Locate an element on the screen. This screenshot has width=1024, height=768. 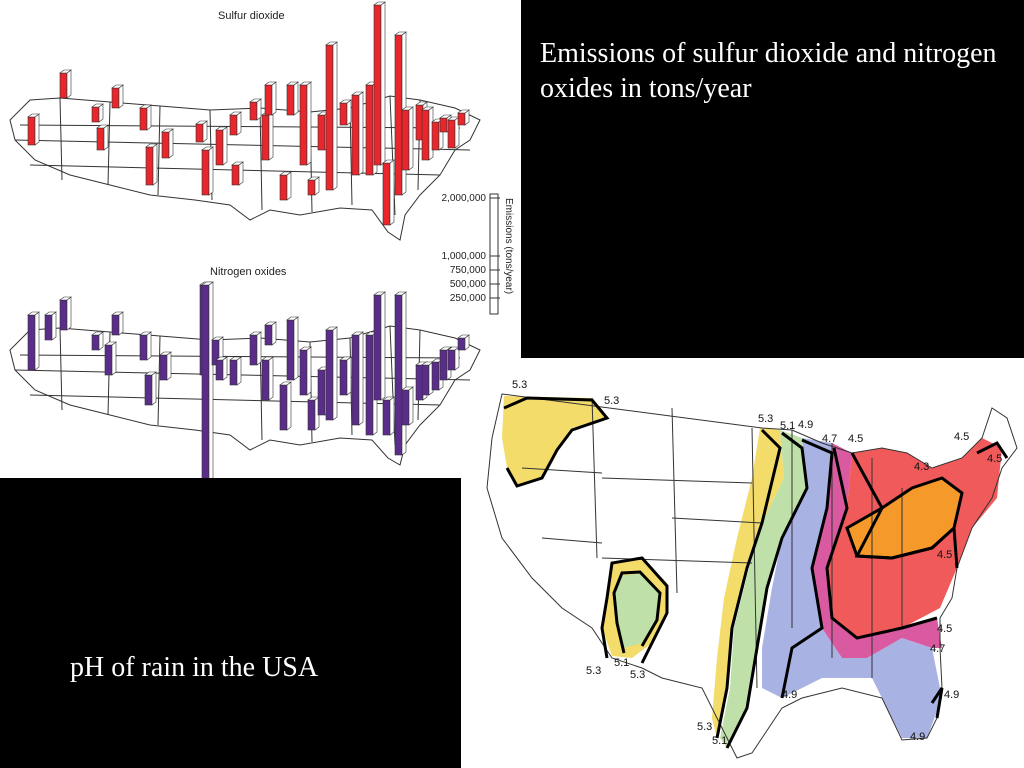
ph-contour-51-central is located at coordinates (767, 590).